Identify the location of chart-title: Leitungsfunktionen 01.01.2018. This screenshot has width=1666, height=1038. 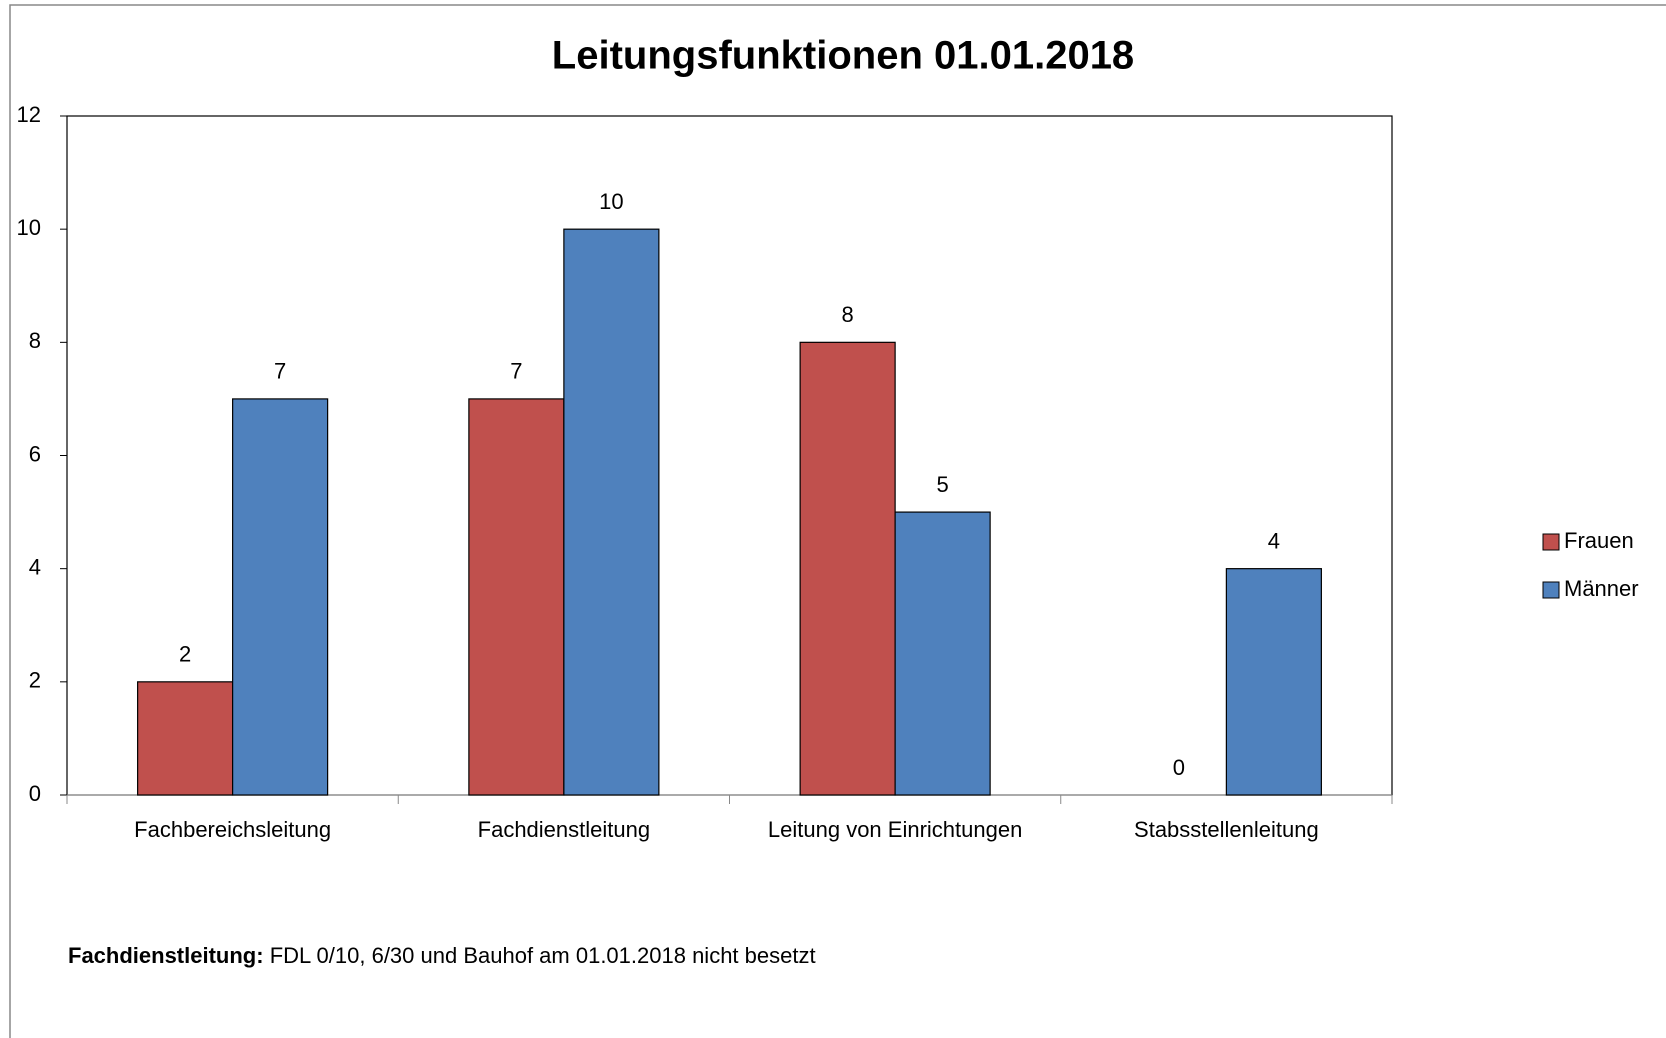
(843, 56).